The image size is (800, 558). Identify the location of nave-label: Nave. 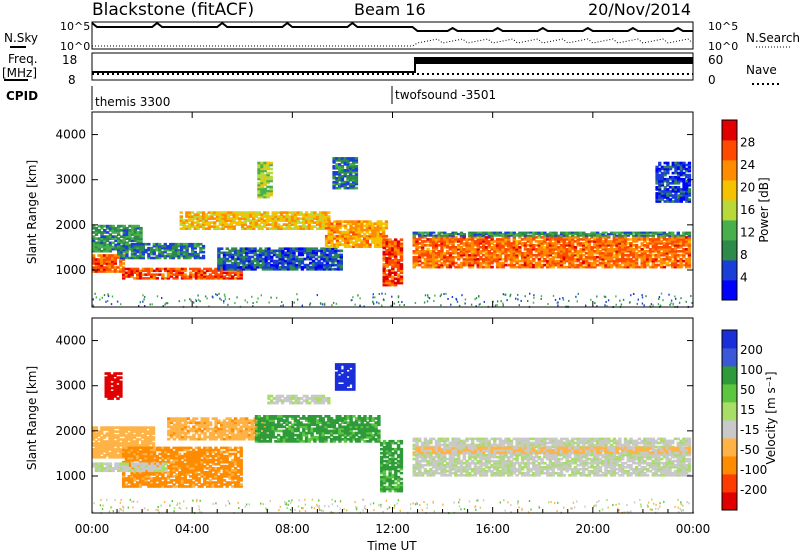
(761, 70).